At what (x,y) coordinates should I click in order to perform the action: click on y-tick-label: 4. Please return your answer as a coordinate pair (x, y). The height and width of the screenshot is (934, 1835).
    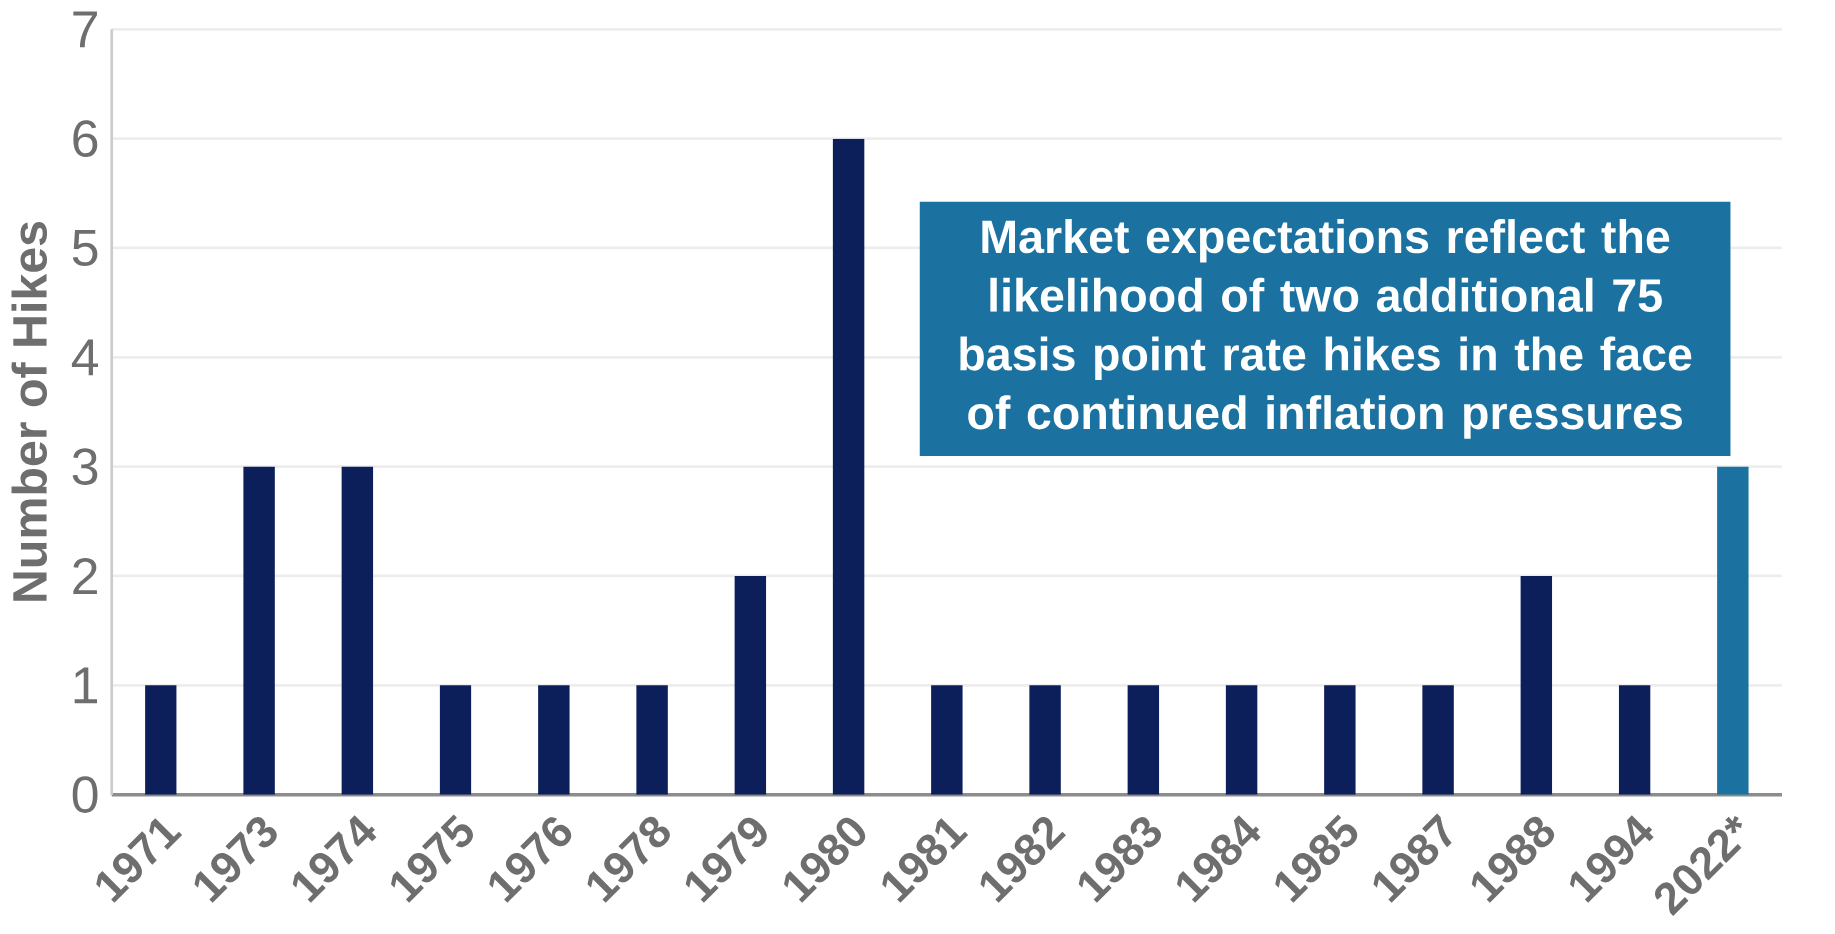
    Looking at the image, I should click on (85, 357).